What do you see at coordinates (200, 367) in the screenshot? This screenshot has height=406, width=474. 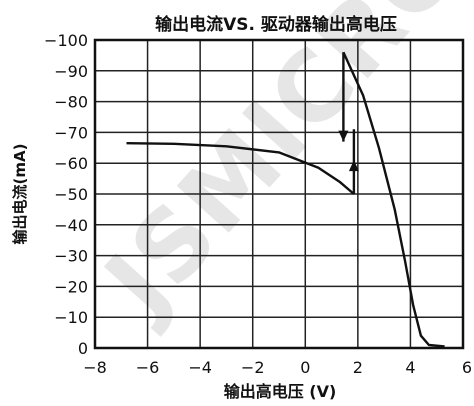 I see `x-tick-label: −4` at bounding box center [200, 367].